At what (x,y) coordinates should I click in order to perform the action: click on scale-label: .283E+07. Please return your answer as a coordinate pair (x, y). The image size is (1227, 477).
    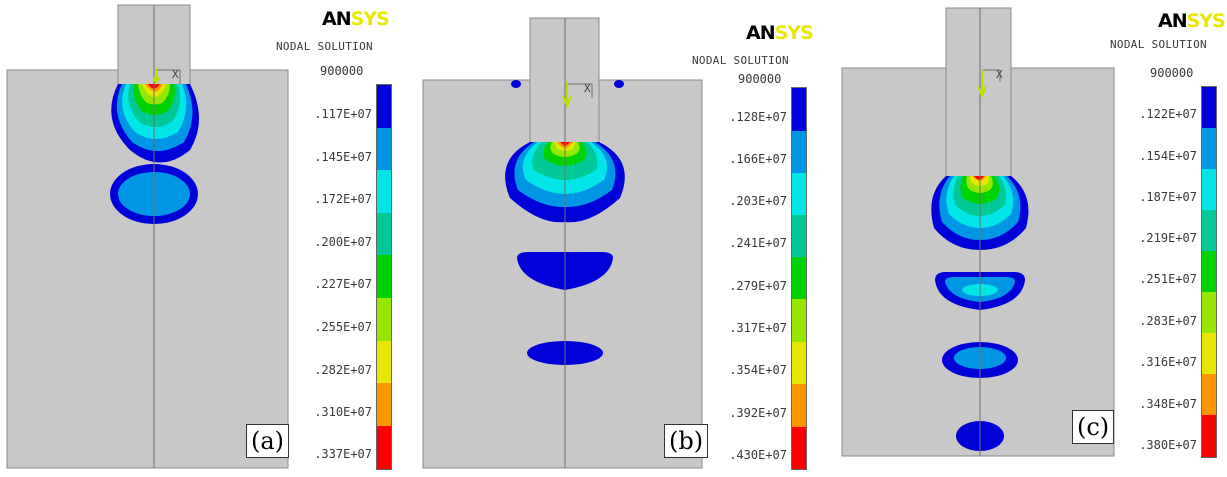
    Looking at the image, I should click on (1168, 321).